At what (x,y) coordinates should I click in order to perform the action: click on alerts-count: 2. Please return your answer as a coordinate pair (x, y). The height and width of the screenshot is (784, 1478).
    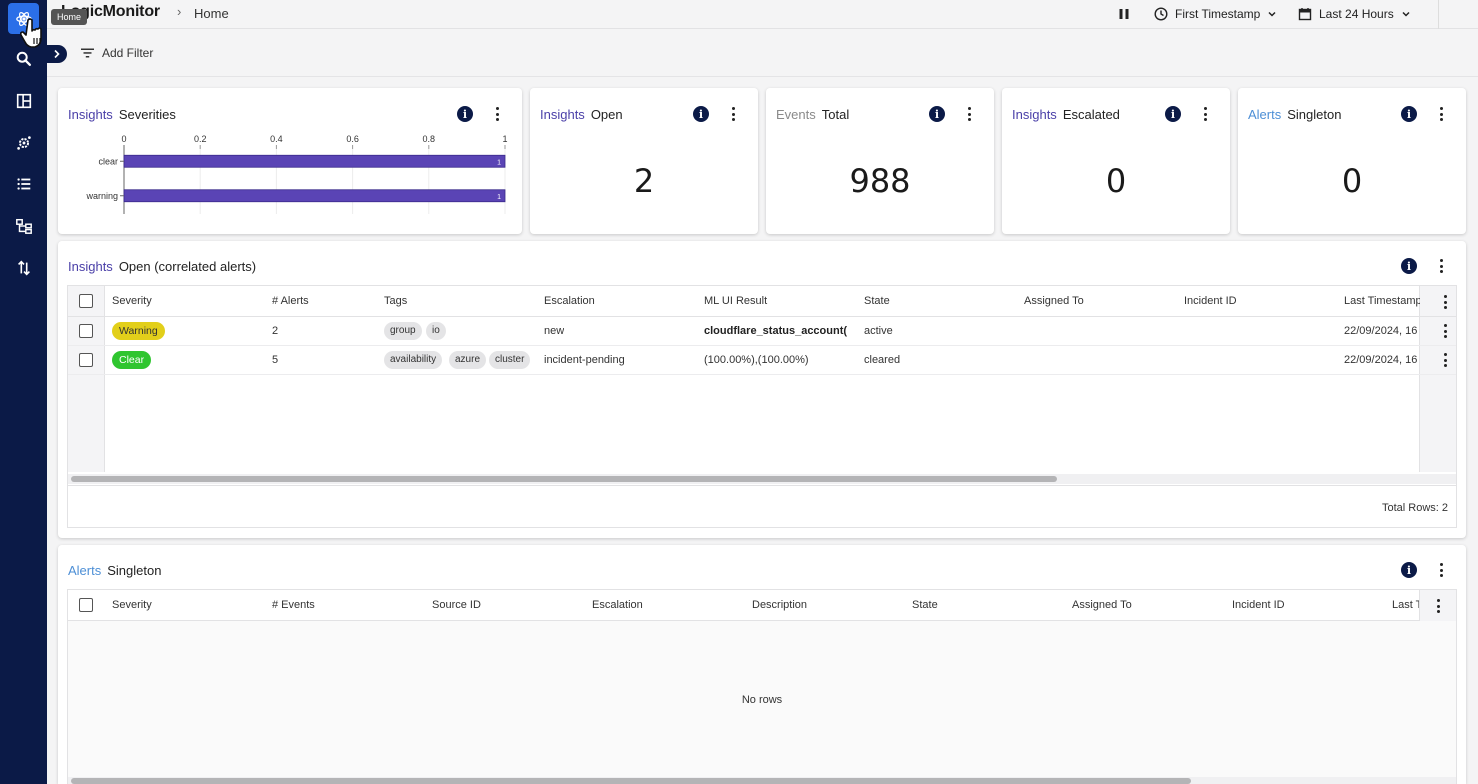
    Looking at the image, I should click on (275, 331).